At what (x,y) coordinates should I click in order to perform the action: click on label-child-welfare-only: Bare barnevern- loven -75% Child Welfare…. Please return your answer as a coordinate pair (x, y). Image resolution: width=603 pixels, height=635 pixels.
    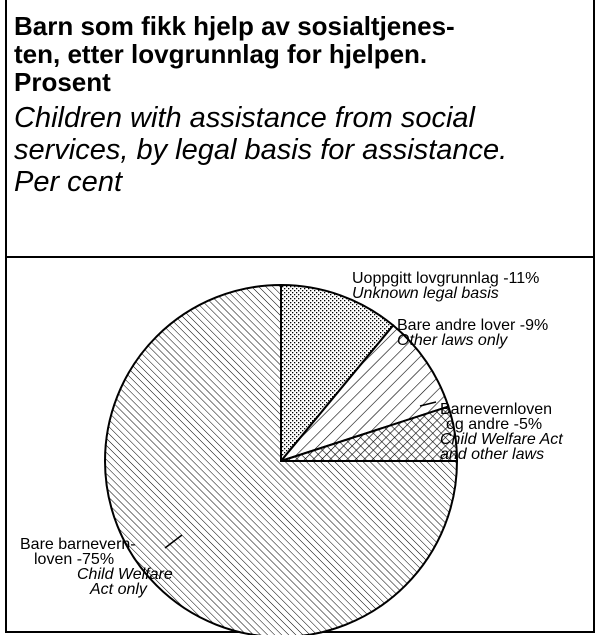
    Looking at the image, I should click on (96, 567).